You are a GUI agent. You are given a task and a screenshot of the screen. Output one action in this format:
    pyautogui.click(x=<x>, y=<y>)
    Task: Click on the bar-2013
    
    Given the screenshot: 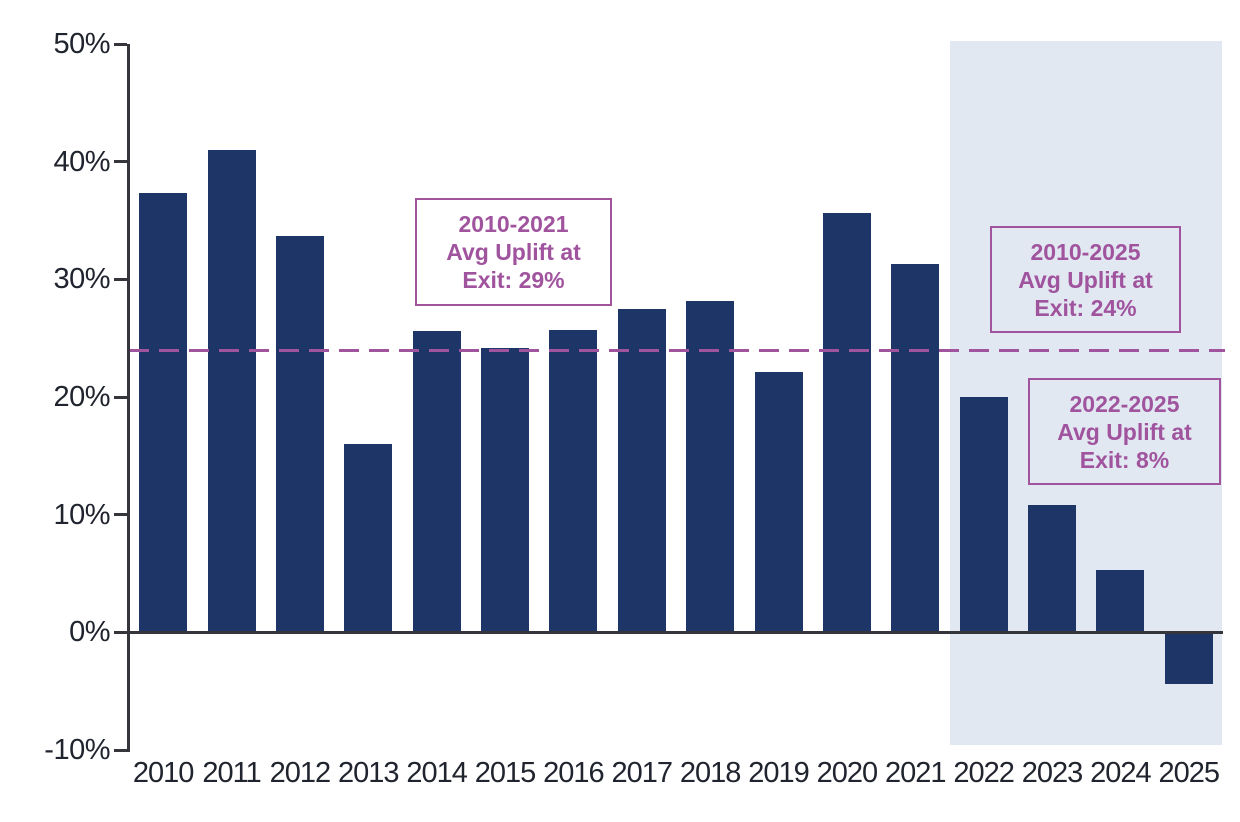 What is the action you would take?
    pyautogui.click(x=368, y=538)
    